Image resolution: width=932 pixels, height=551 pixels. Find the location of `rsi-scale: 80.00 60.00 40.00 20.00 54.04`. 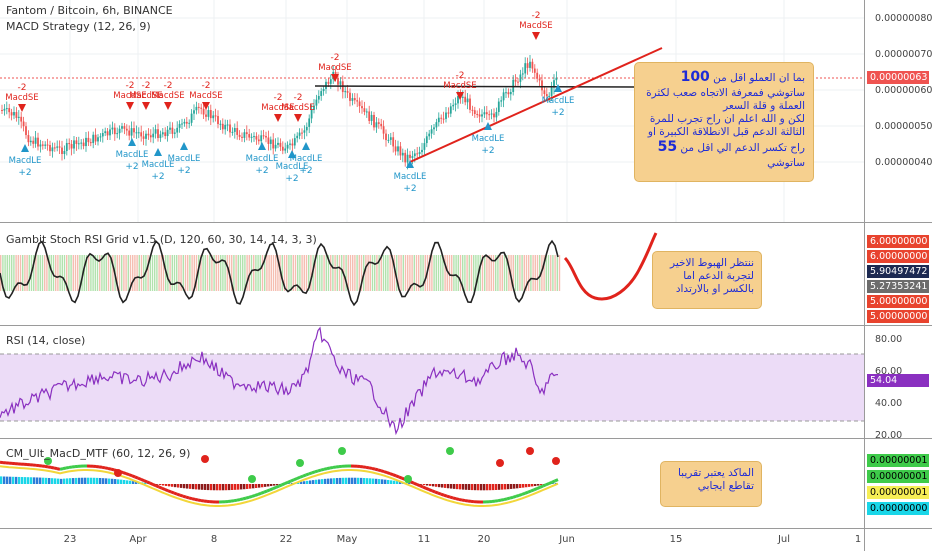

rsi-scale: 80.00 60.00 40.00 20.00 54.04 is located at coordinates (898, 382).